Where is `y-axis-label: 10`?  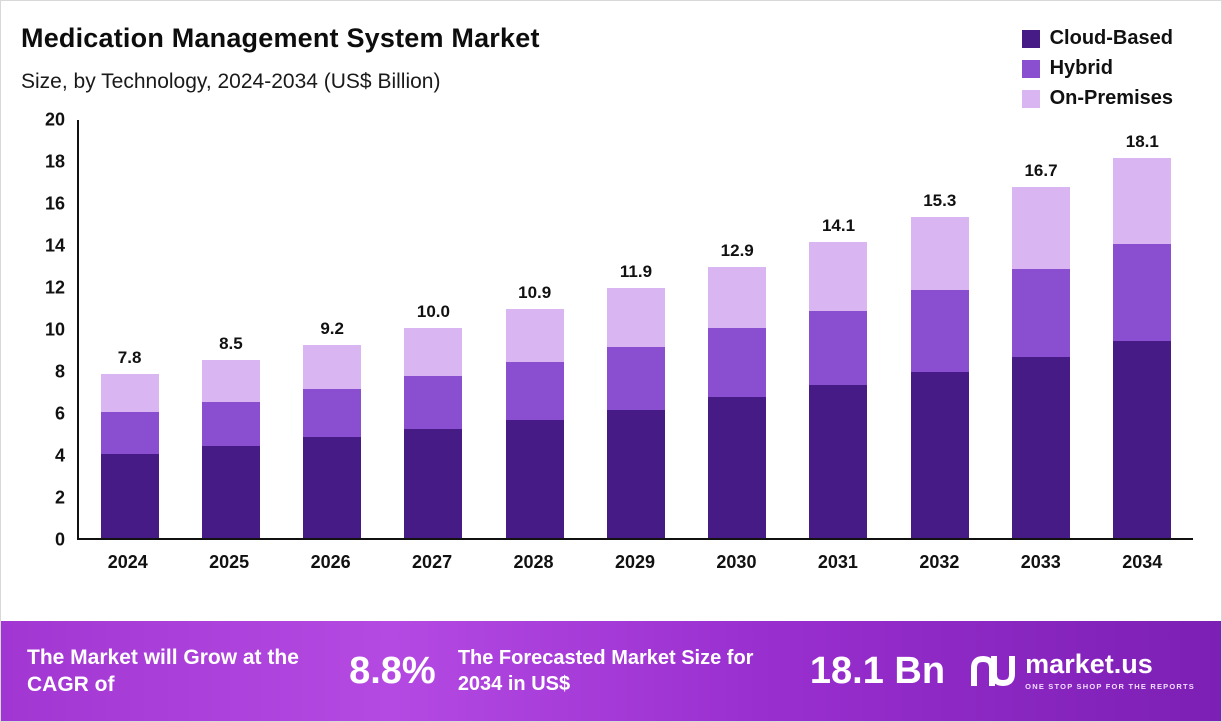
y-axis-label: 10 is located at coordinates (54, 329).